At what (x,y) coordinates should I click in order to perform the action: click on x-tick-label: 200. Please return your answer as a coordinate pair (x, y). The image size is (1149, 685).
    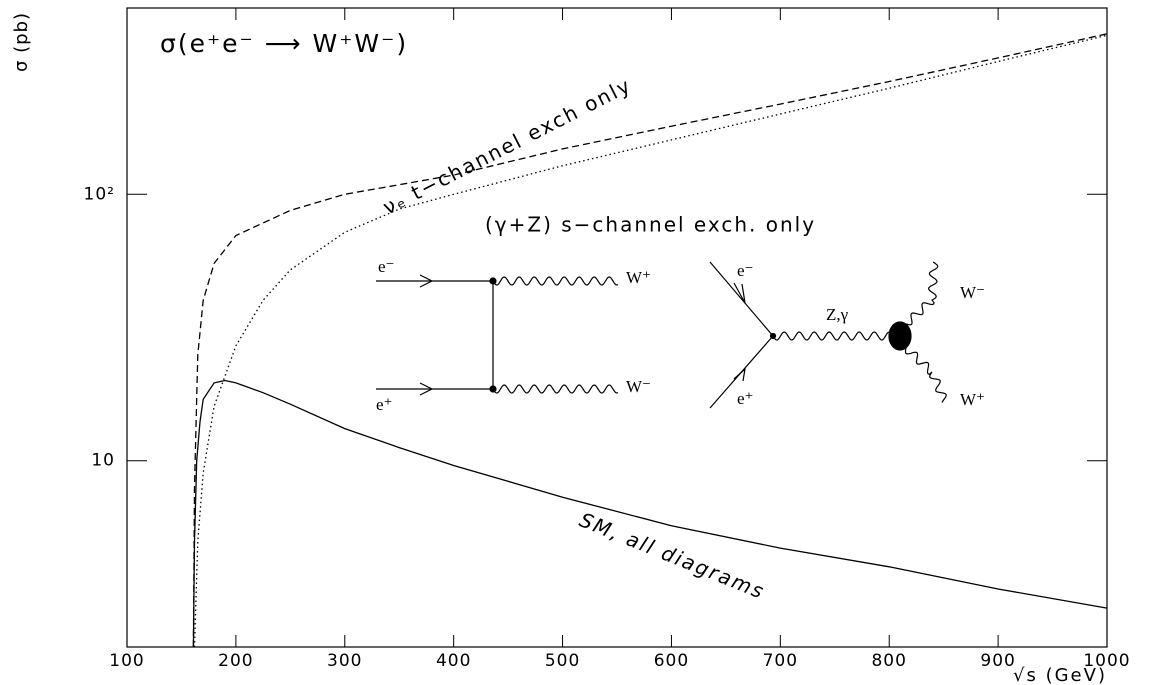
    Looking at the image, I should click on (235, 661).